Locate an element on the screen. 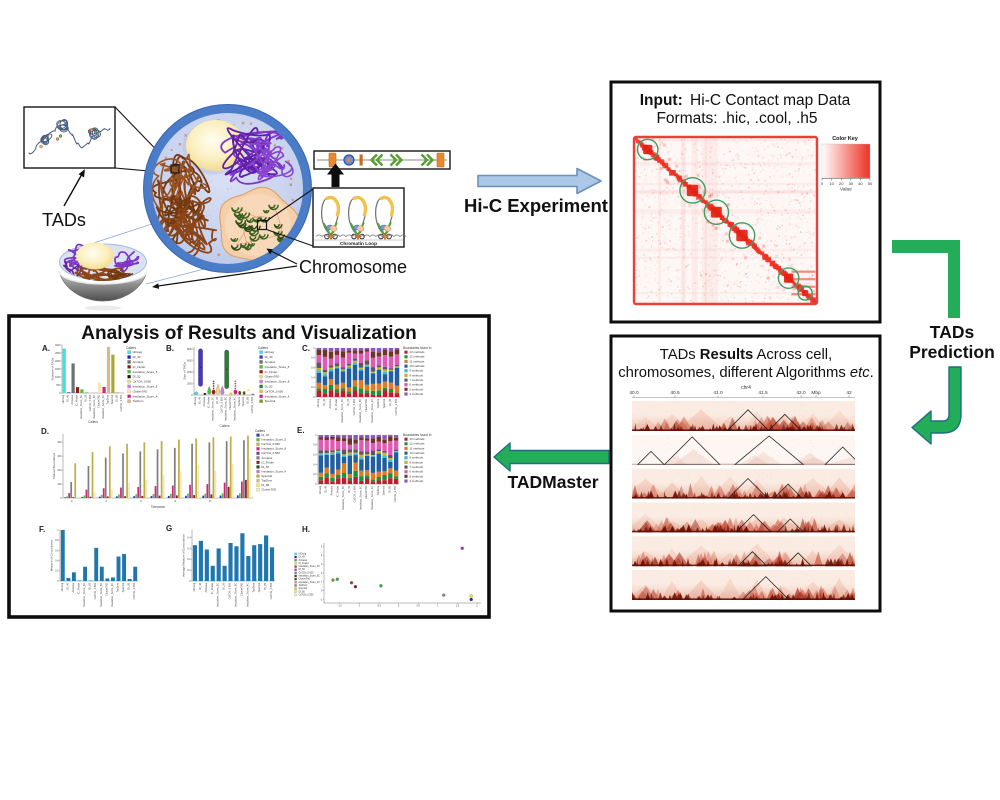 This screenshot has width=1000, height=800. svg-text: 2 is located at coordinates (322, 573).